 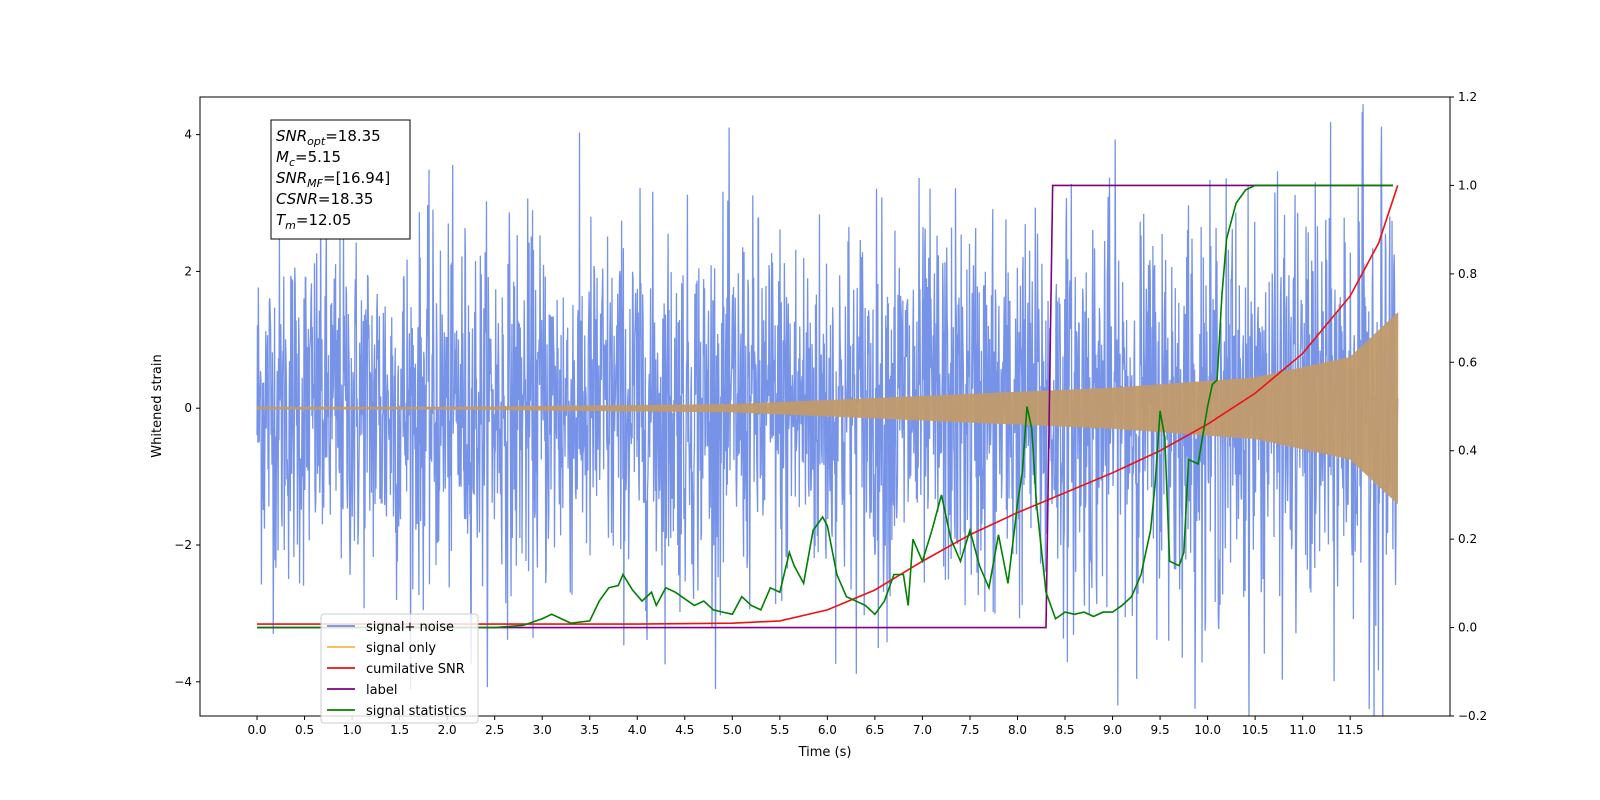 I want to click on y2-tick-label: −0.2, so click(x=1472, y=716).